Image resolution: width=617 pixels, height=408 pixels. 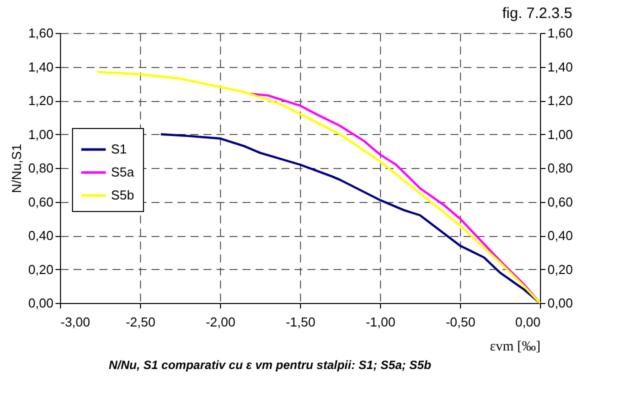 What do you see at coordinates (560, 235) in the screenshot?
I see `y2-tick-label: 0,40` at bounding box center [560, 235].